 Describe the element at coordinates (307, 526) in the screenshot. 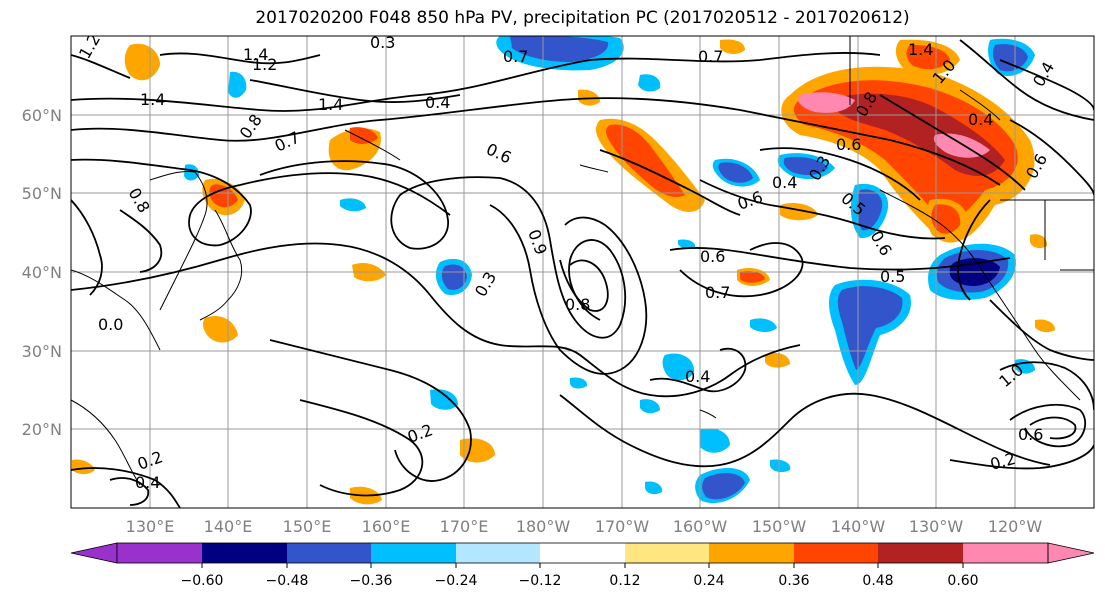

I see `lon-label: 150°E` at that location.